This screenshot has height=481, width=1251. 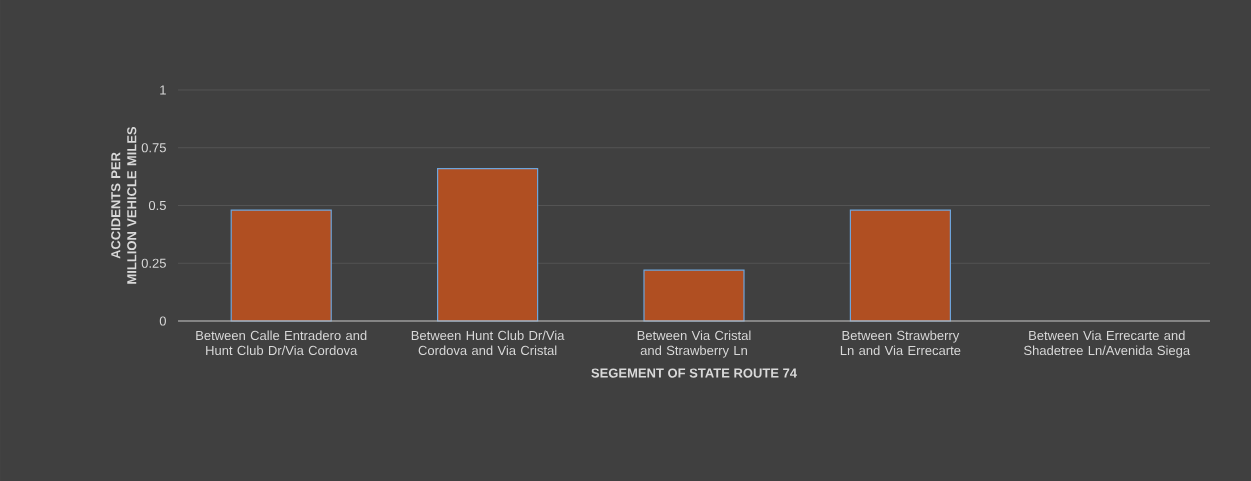 I want to click on x-tick-label: Between Calle Entradero and Hunt Club Dr/Via Cordova, so click(x=281, y=343).